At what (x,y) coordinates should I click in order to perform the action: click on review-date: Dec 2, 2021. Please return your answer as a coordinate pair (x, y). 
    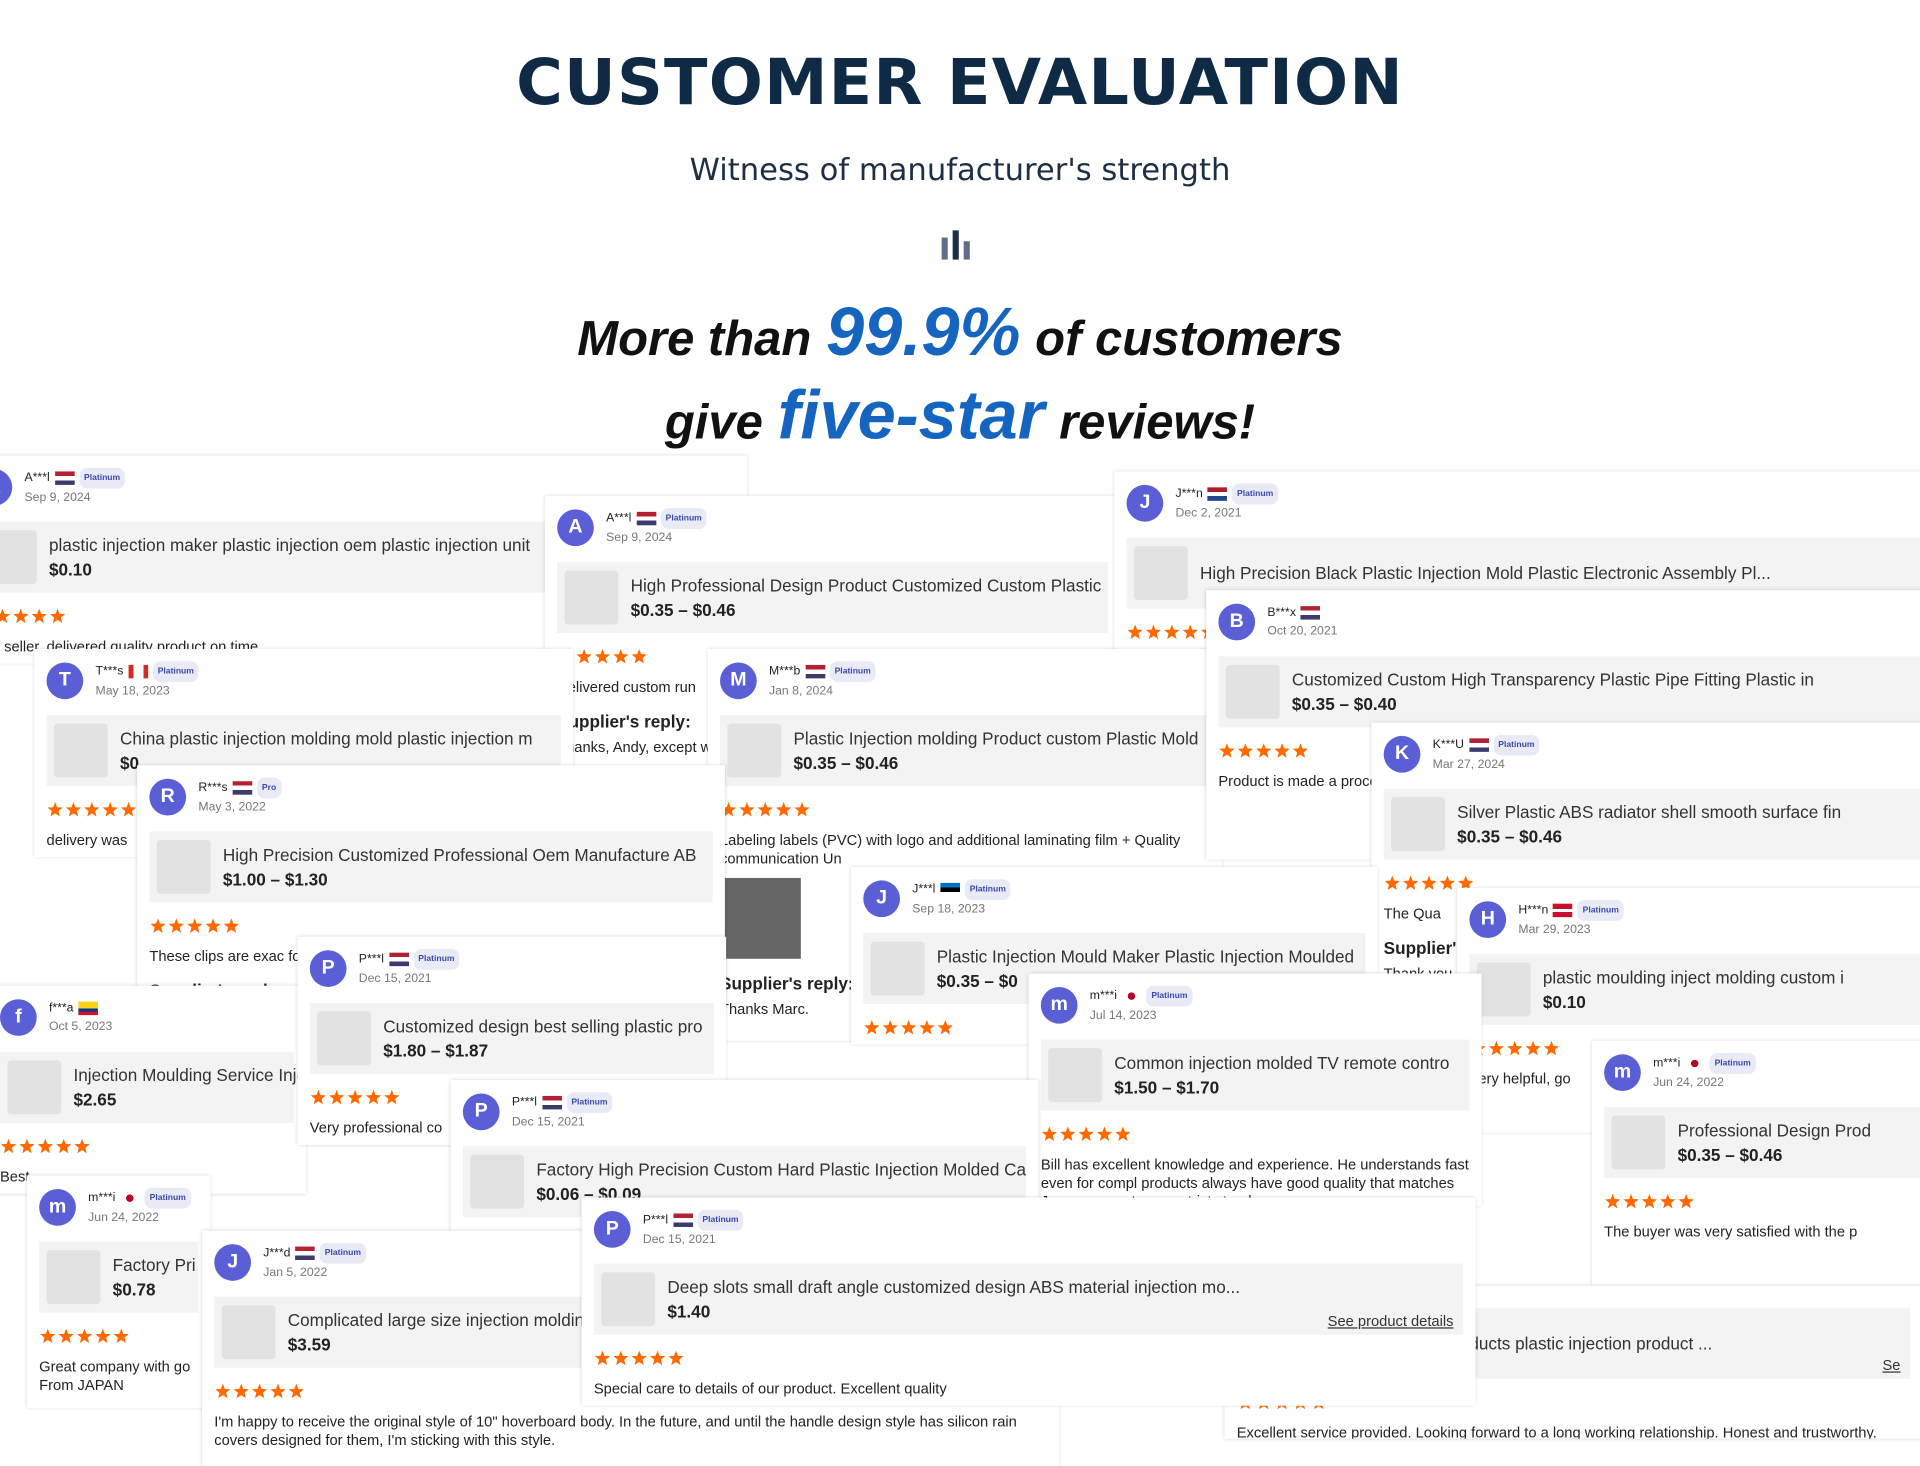
    Looking at the image, I should click on (1208, 513).